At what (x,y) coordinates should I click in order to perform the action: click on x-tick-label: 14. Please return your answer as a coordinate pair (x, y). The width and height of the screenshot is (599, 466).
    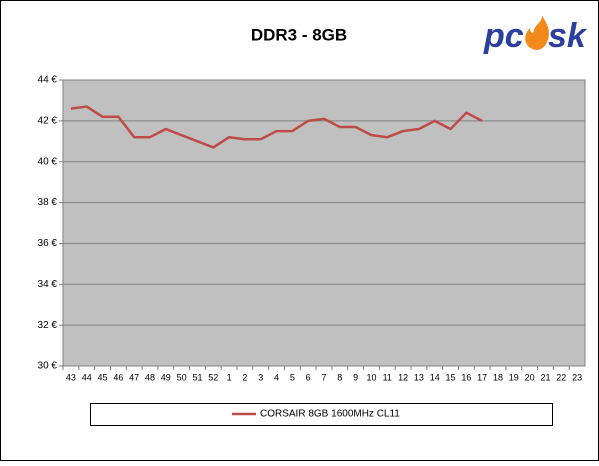
    Looking at the image, I should click on (435, 377).